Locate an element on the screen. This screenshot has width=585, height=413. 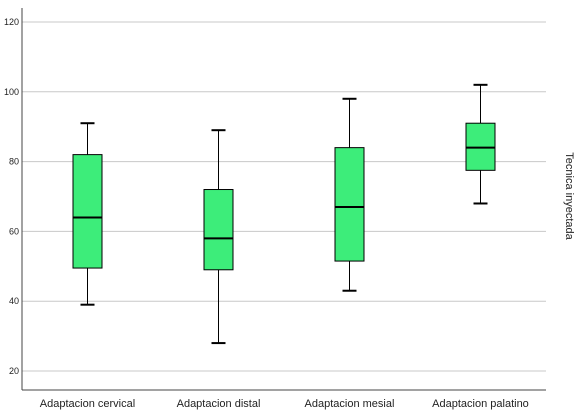
category-label: Adaptacion cervical is located at coordinates (87, 404).